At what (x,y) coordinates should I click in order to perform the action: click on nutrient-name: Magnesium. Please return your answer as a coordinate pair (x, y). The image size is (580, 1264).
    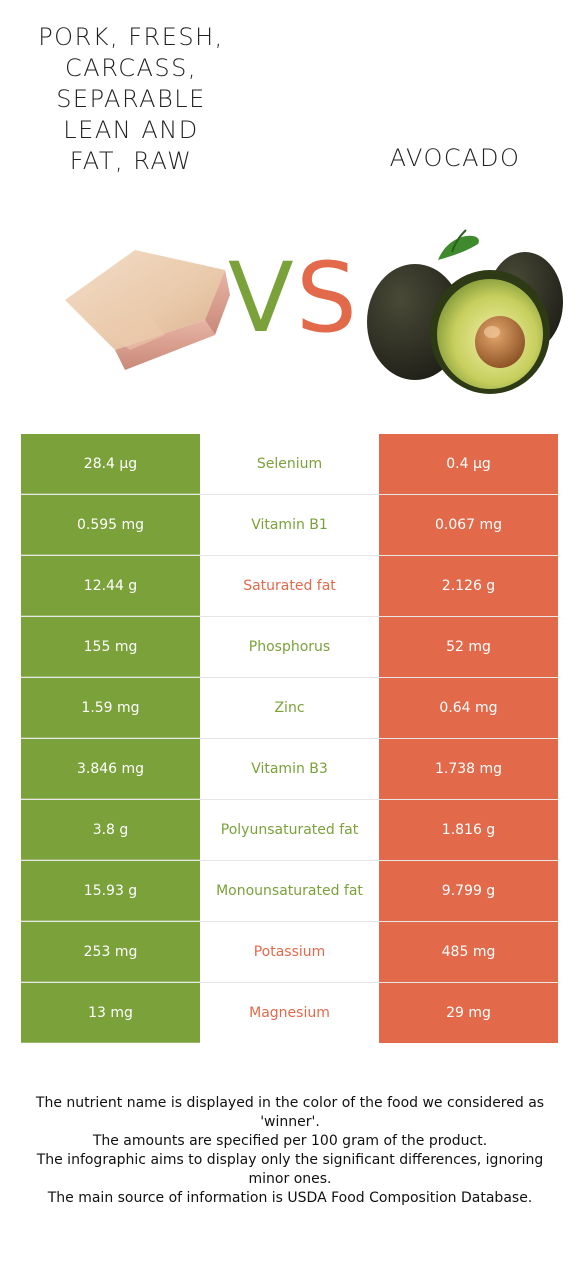
    Looking at the image, I should click on (289, 1013).